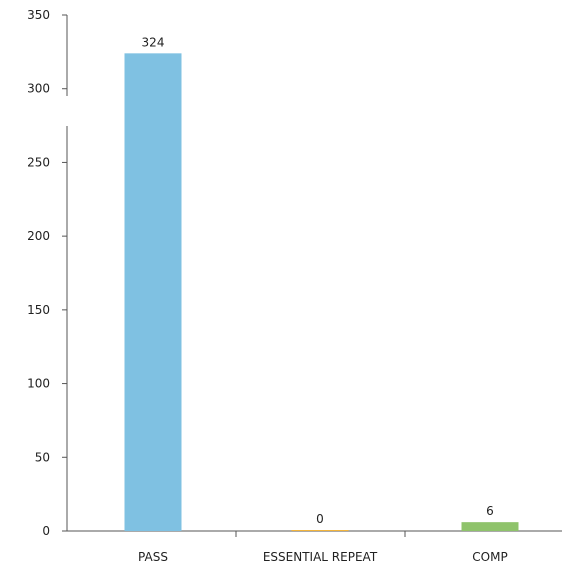  I want to click on y-tick-label: 100, so click(38, 384).